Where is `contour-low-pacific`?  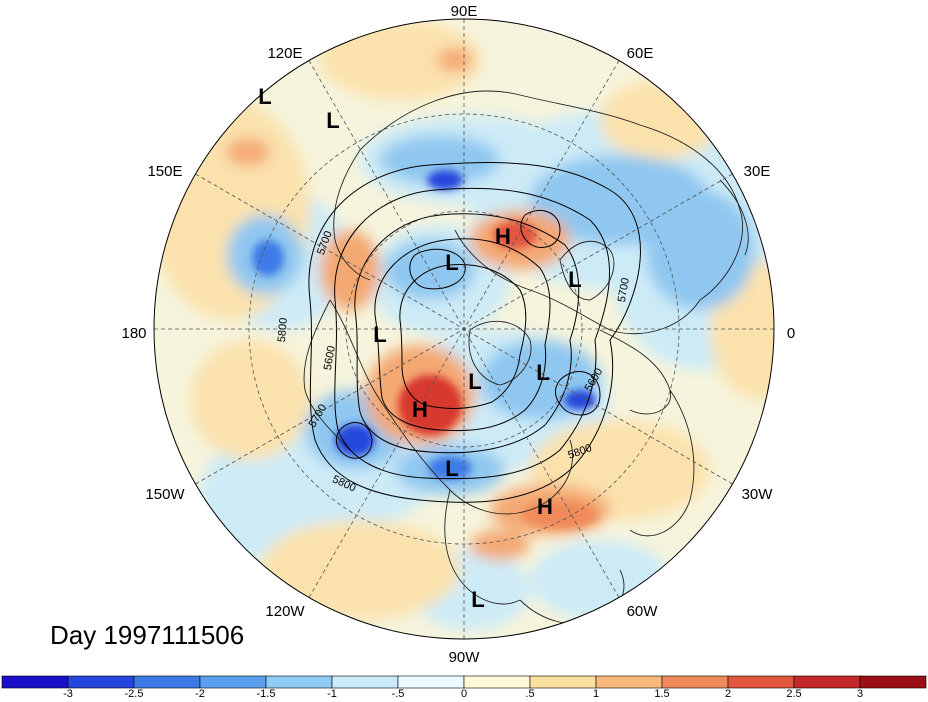
contour-low-pacific is located at coordinates (354, 440).